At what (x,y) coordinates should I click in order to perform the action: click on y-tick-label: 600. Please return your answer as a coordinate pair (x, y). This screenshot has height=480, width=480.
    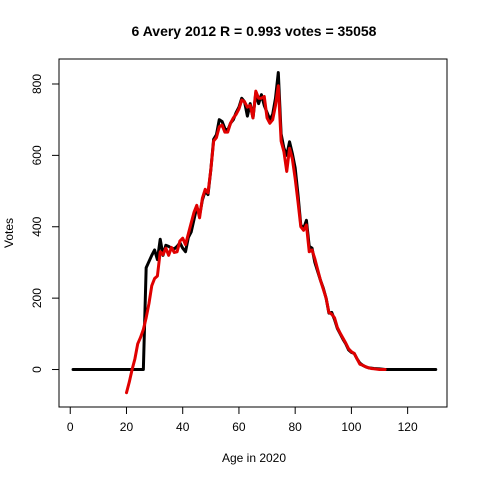
    Looking at the image, I should click on (37, 155).